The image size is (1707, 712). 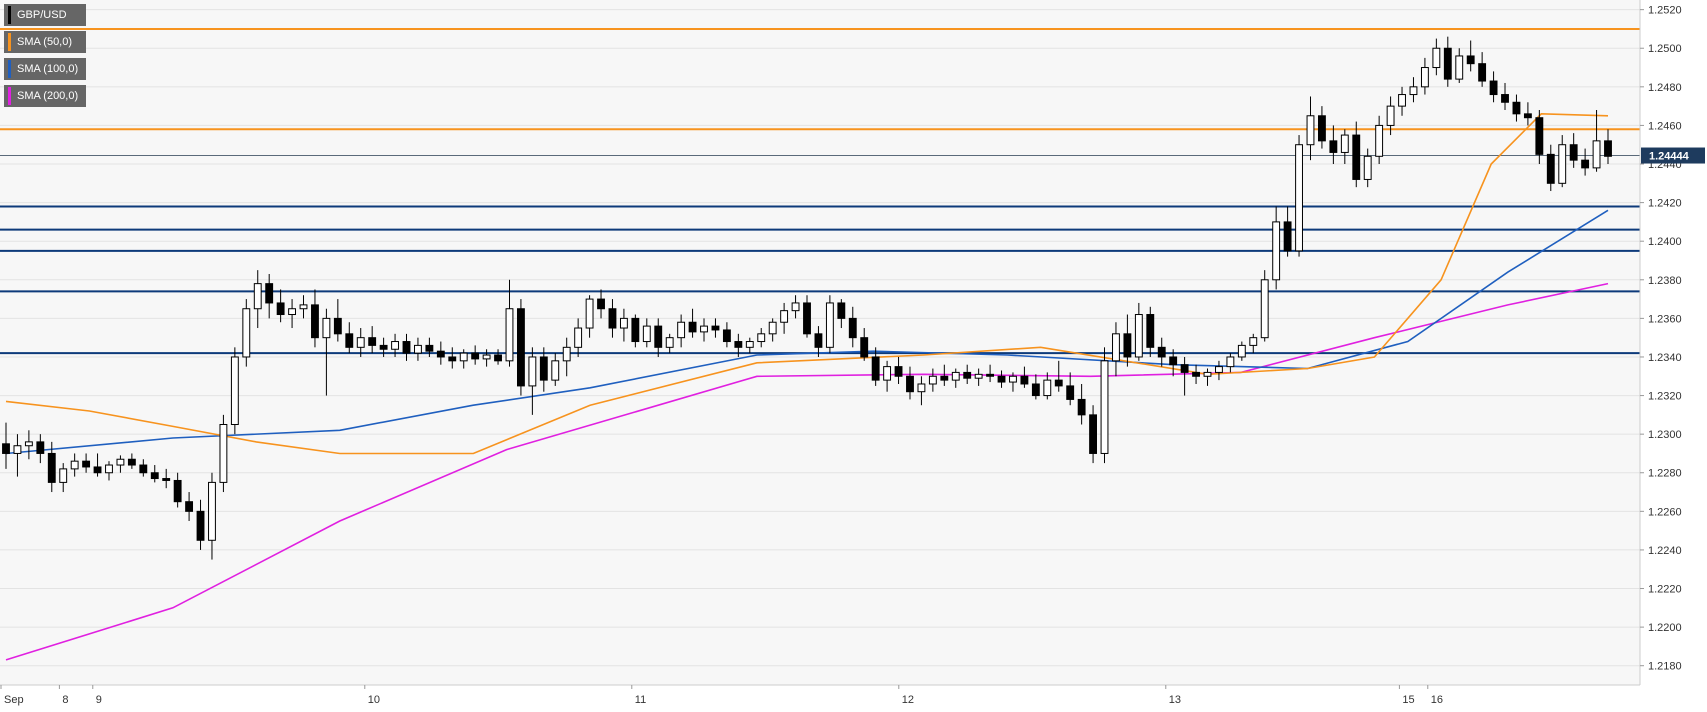 What do you see at coordinates (65, 700) in the screenshot?
I see `x-tick-label: 8` at bounding box center [65, 700].